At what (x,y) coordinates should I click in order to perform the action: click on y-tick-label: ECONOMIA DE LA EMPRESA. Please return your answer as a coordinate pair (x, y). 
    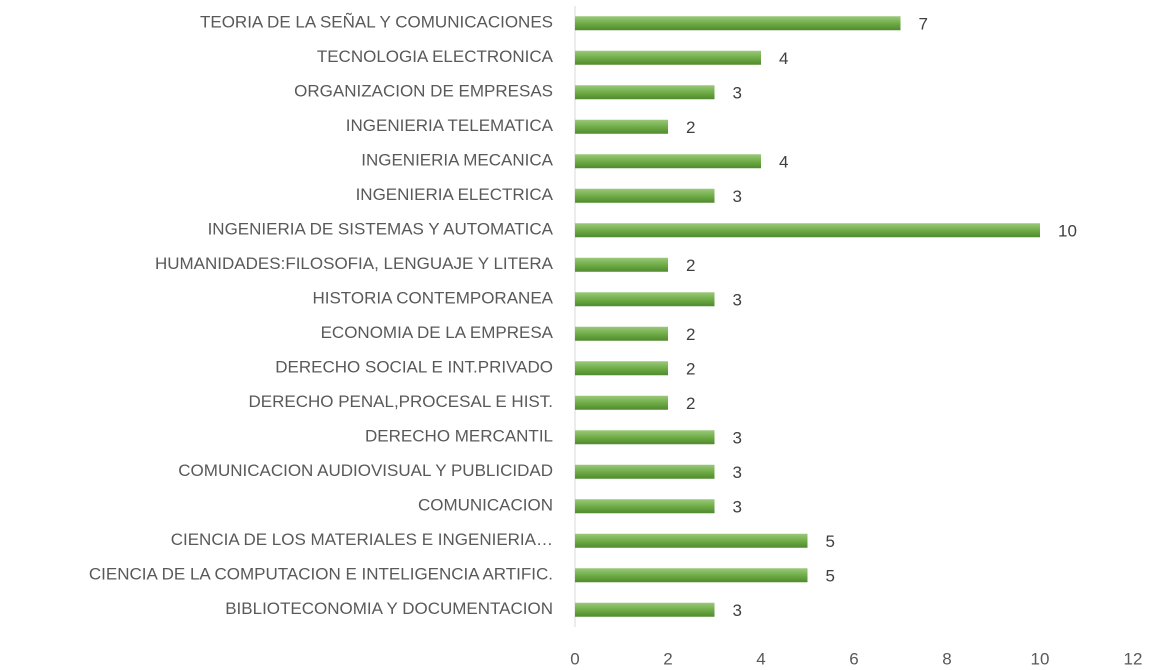
    Looking at the image, I should click on (437, 332).